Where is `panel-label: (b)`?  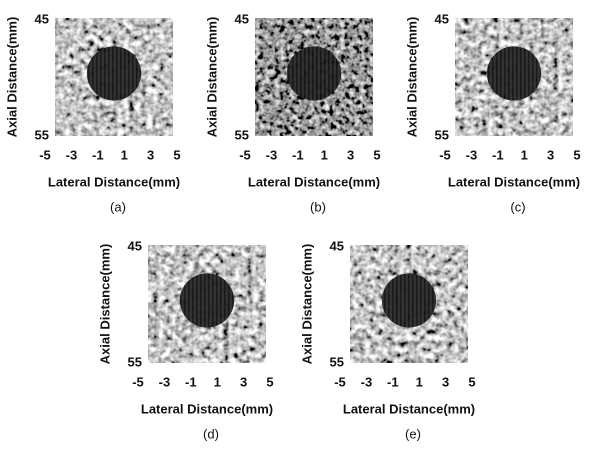 panel-label: (b) is located at coordinates (318, 206).